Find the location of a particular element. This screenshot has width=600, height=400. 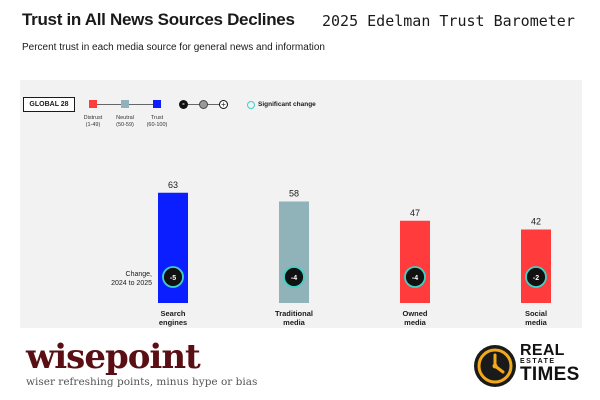

category-label: Social is located at coordinates (536, 313).